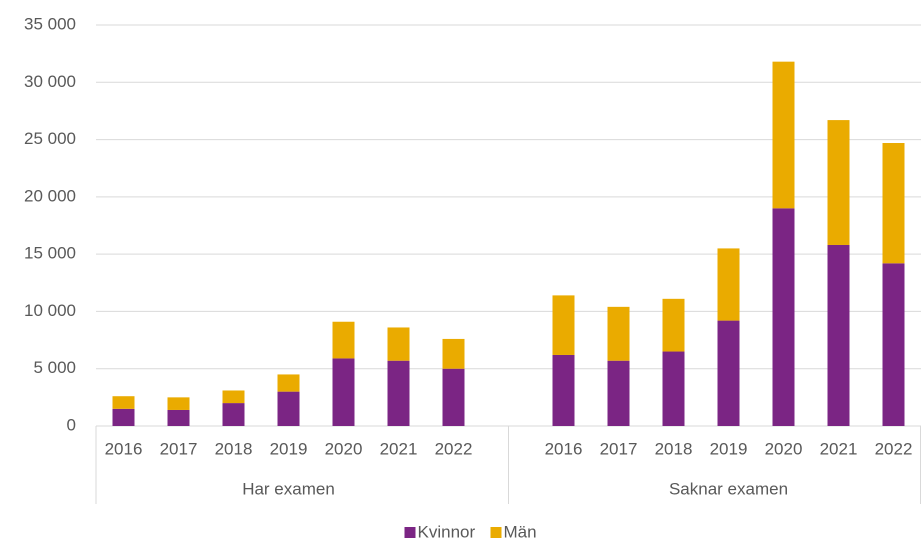  What do you see at coordinates (54, 367) in the screenshot?
I see `y-tick-label: 5 000` at bounding box center [54, 367].